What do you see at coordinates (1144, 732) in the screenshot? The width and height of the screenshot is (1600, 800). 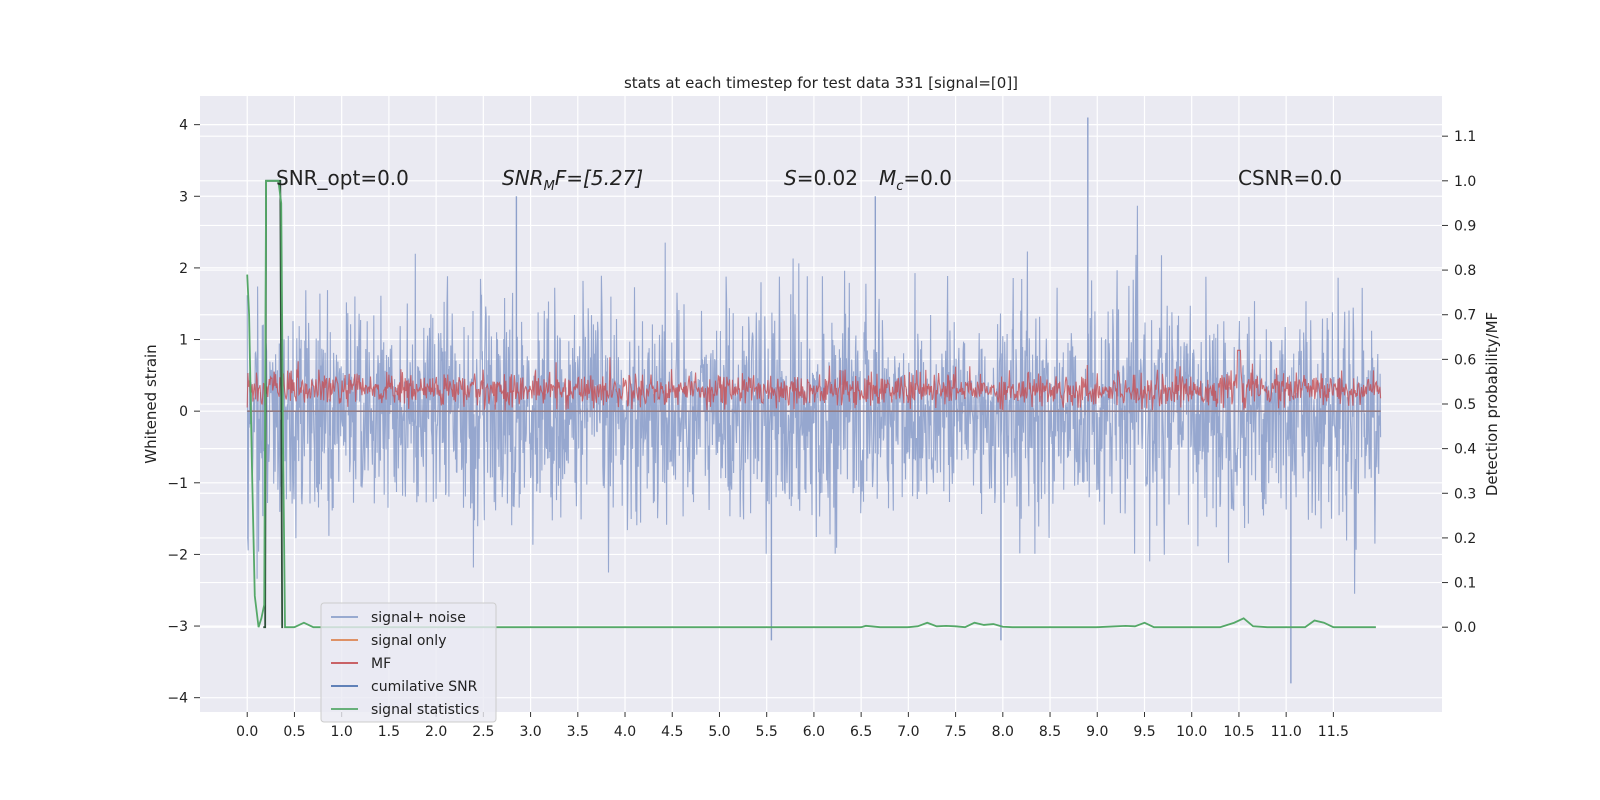 I see `x-tick-label-19: 9.5` at bounding box center [1144, 732].